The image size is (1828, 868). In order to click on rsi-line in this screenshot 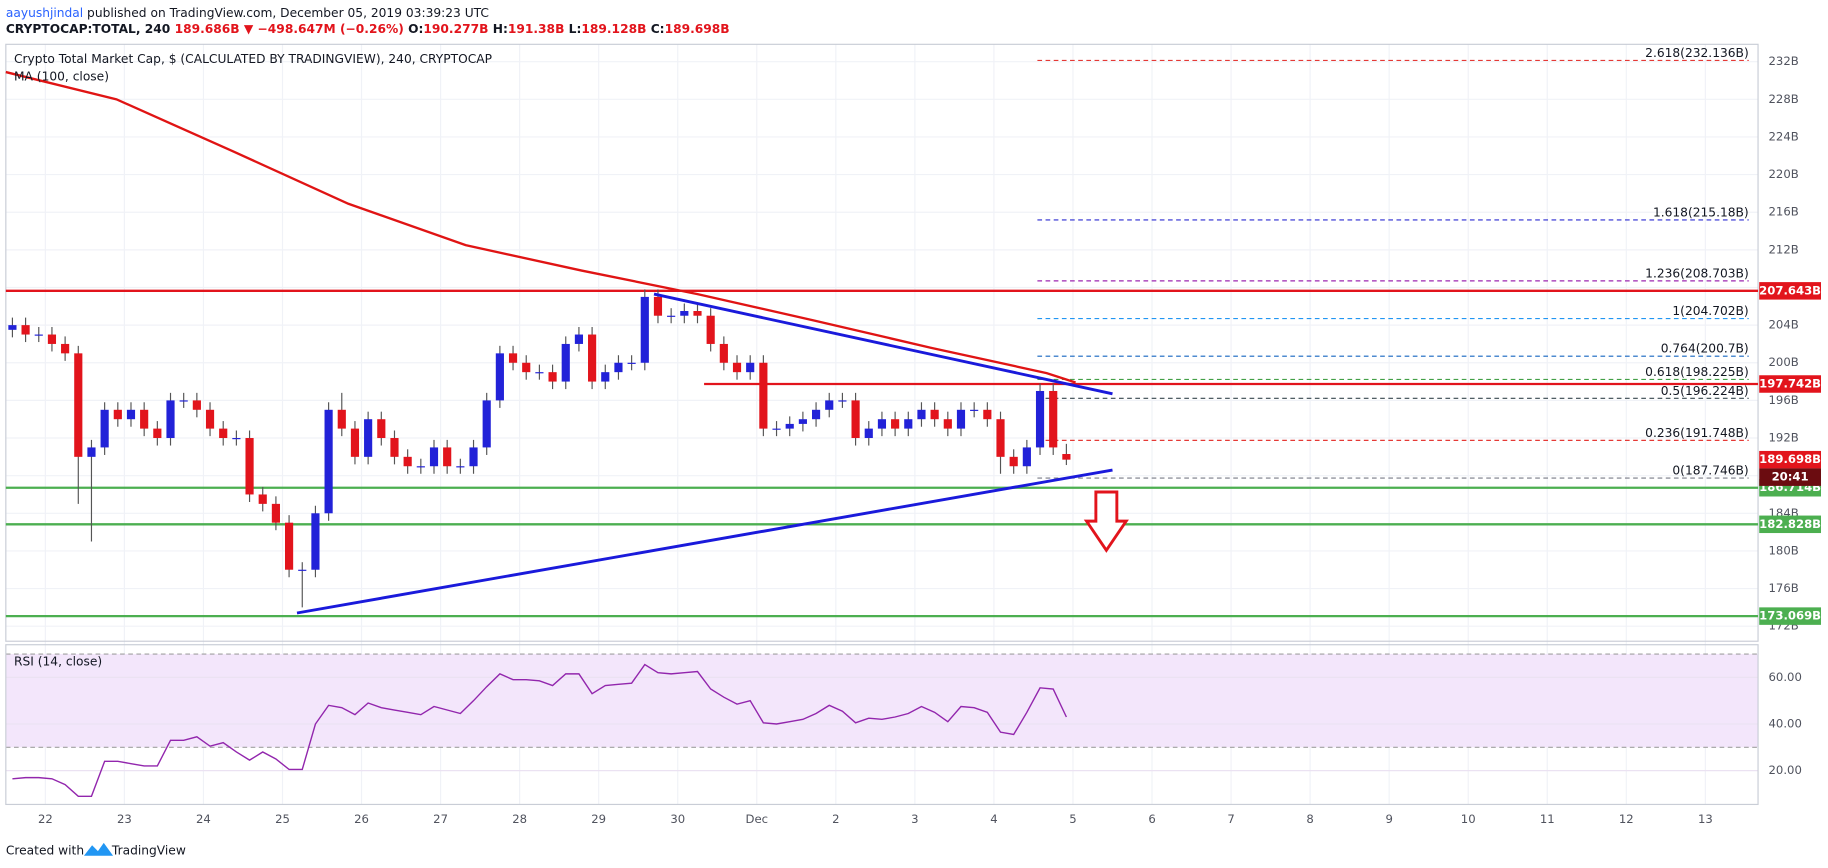, I will do `click(540, 730)`.